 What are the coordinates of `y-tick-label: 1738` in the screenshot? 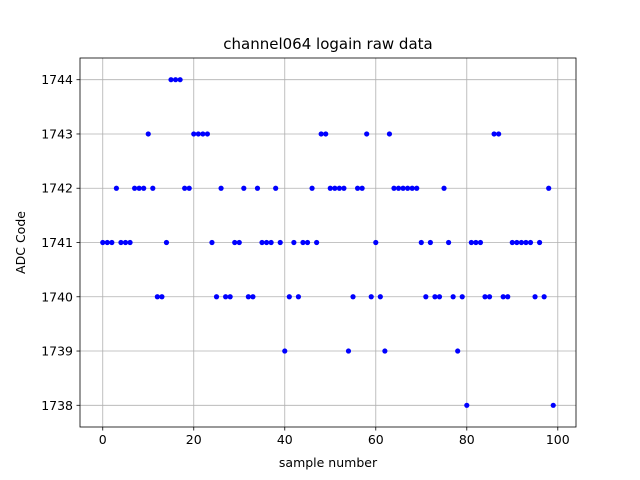 It's located at (57, 405).